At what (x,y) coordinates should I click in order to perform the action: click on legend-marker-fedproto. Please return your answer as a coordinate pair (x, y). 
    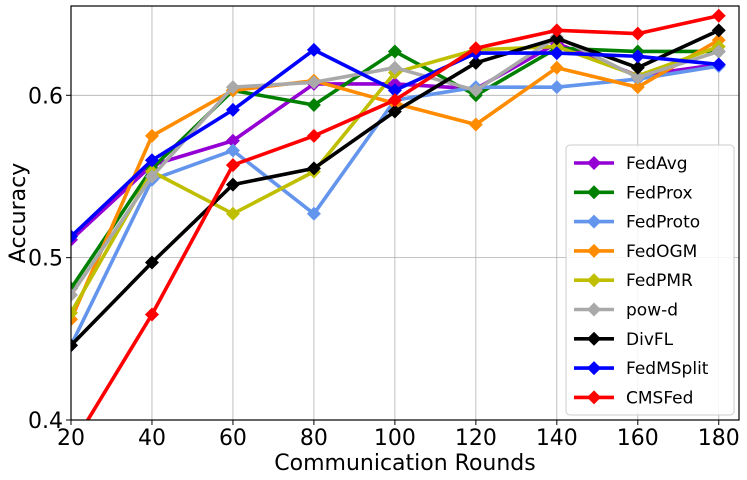
    Looking at the image, I should click on (594, 221).